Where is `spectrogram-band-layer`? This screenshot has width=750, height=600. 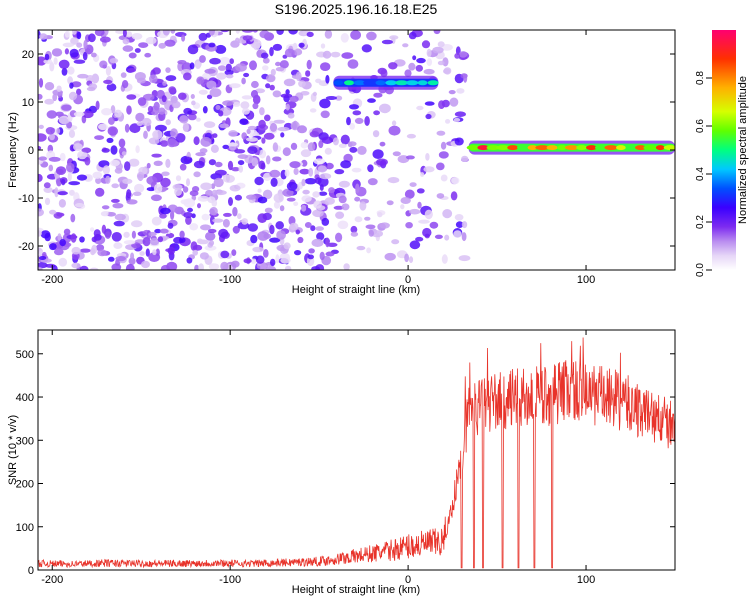 spectrogram-band-layer is located at coordinates (504, 115).